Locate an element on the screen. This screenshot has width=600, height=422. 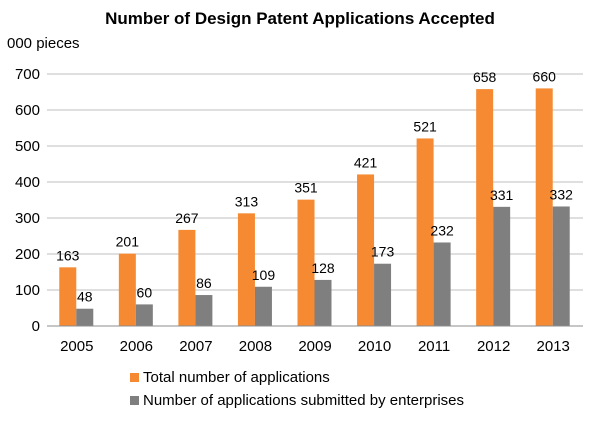
total-value-label-2007: 267 is located at coordinates (187, 218).